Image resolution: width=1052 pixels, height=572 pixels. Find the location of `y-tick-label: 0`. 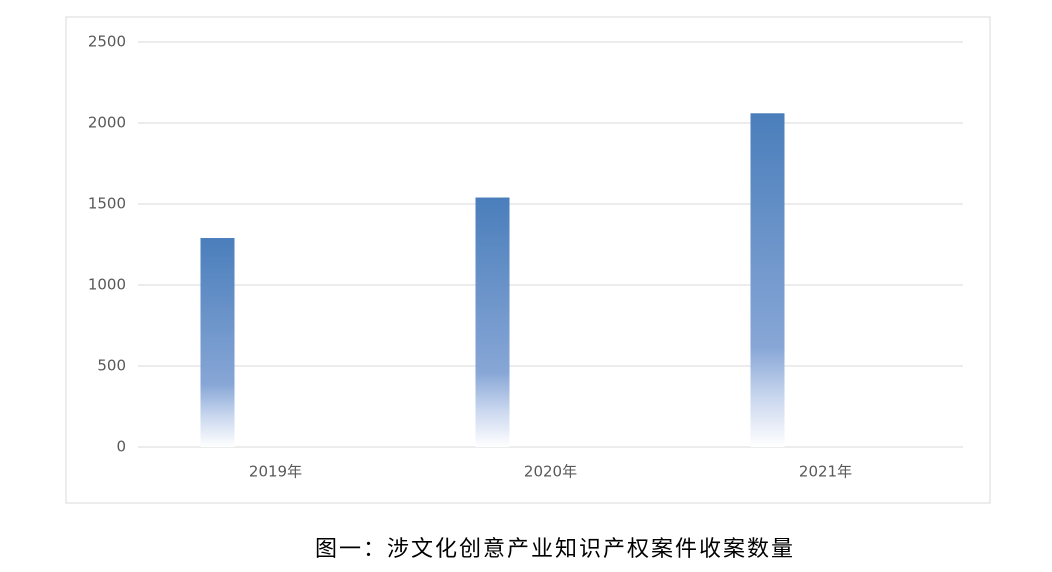

y-tick-label: 0 is located at coordinates (121, 447).